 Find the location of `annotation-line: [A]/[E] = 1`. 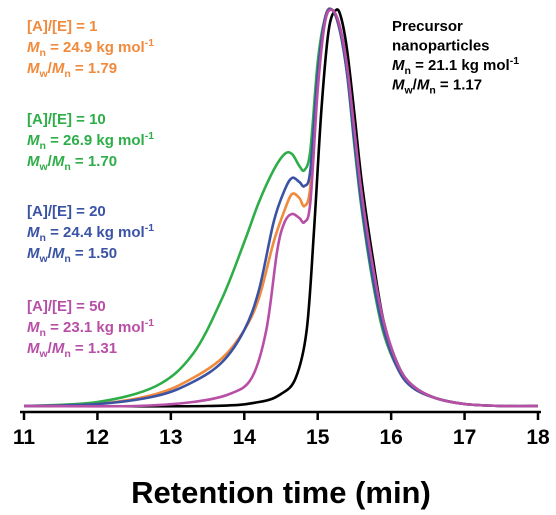

annotation-line: [A]/[E] = 1 is located at coordinates (62, 26).